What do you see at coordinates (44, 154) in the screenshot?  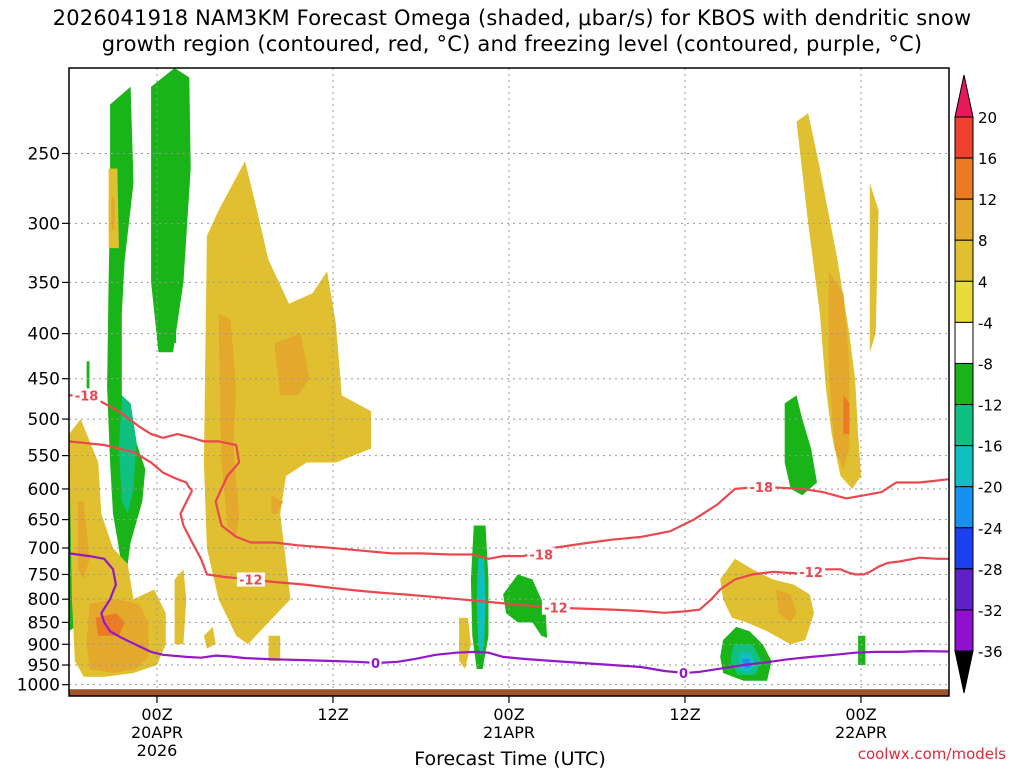 I see `y-tick-label: 250` at bounding box center [44, 154].